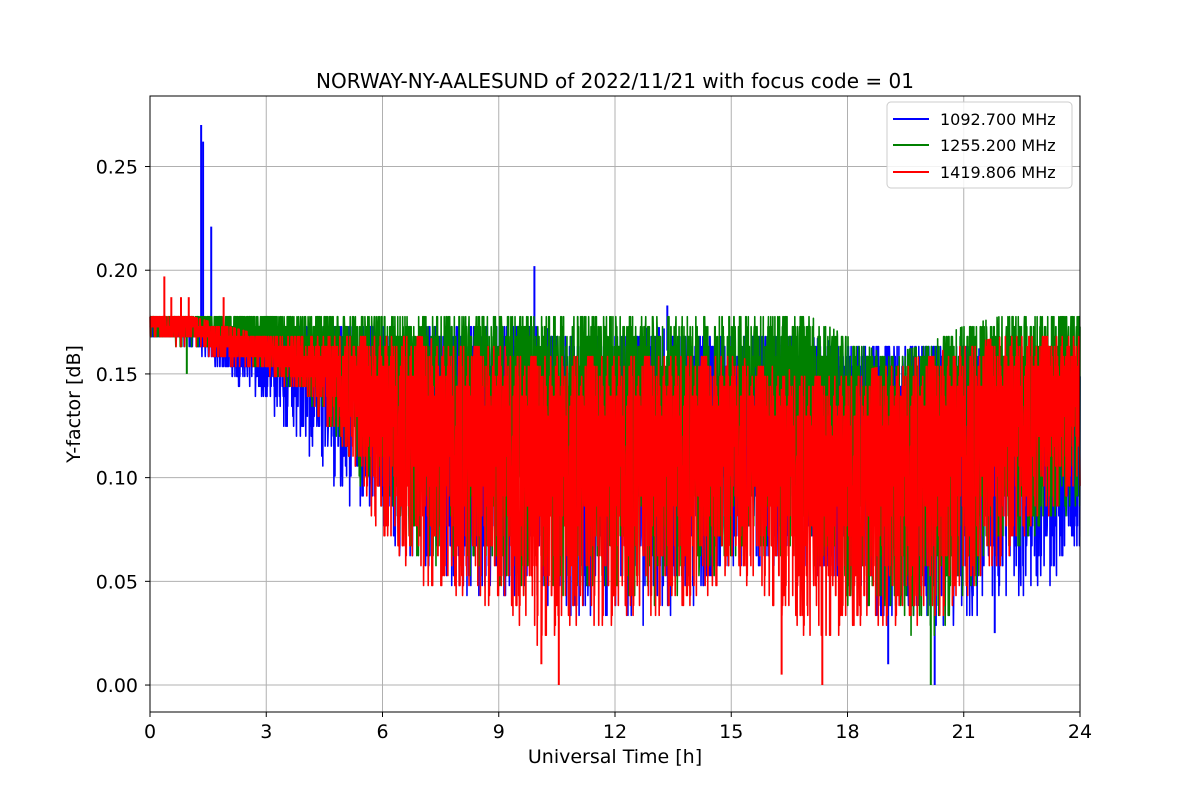 This screenshot has width=1200, height=800. I want to click on y-tick-label: 0.05, so click(117, 582).